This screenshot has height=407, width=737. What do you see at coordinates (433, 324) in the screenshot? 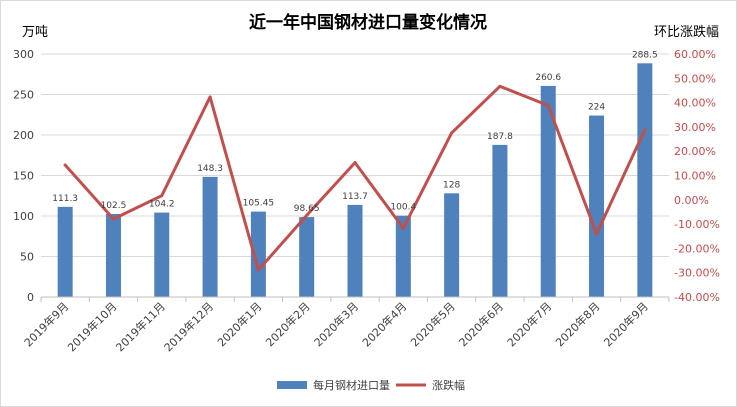
I see `x-axis-category-label: 2020年5月` at bounding box center [433, 324].